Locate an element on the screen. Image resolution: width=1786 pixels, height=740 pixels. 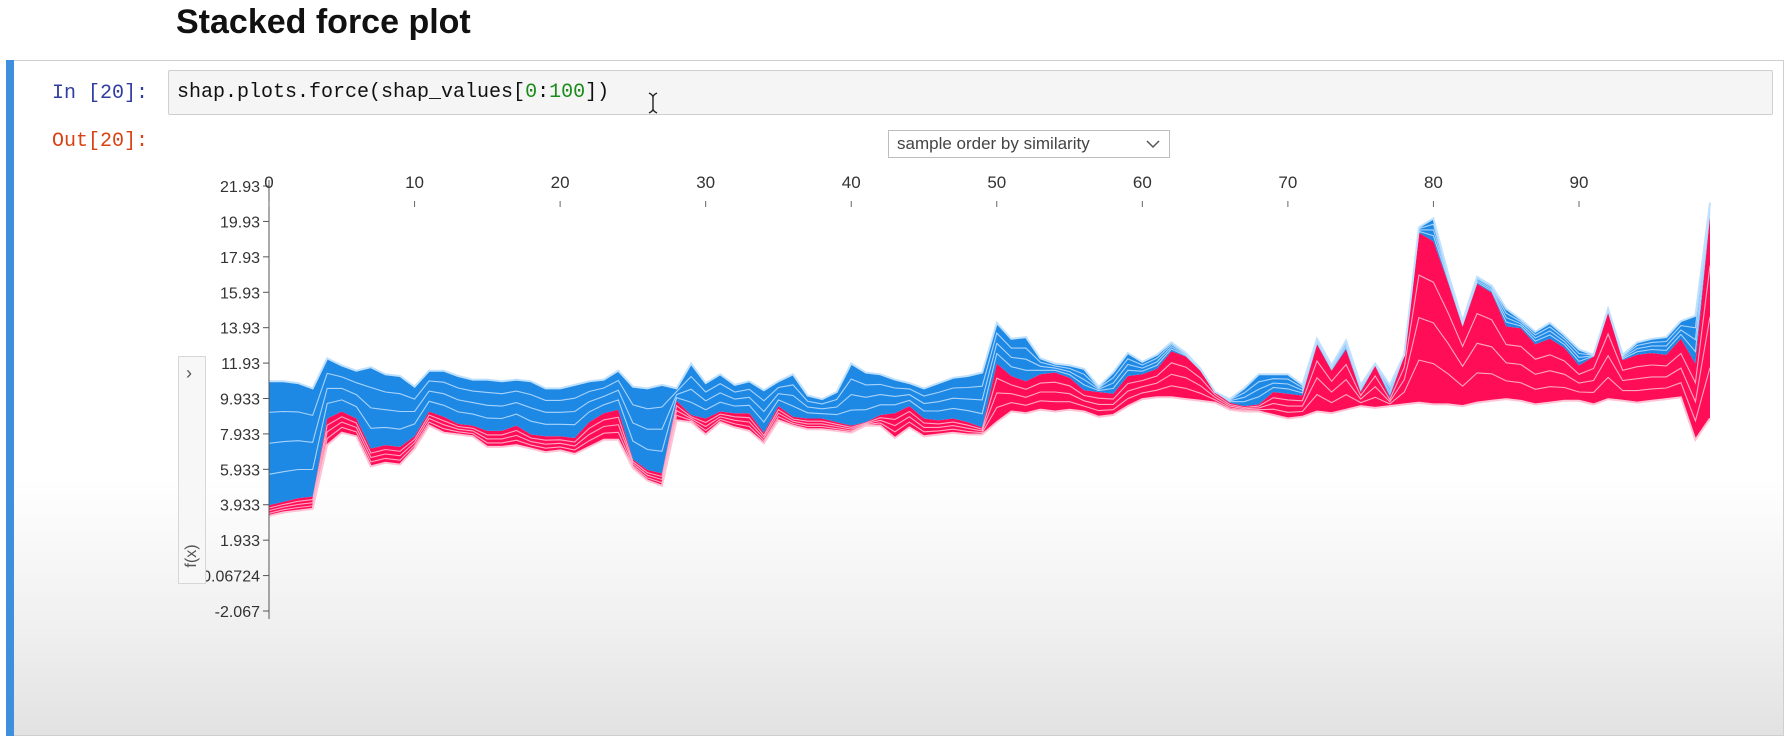
fx-axis-selector: › f(x) is located at coordinates (192, 470).